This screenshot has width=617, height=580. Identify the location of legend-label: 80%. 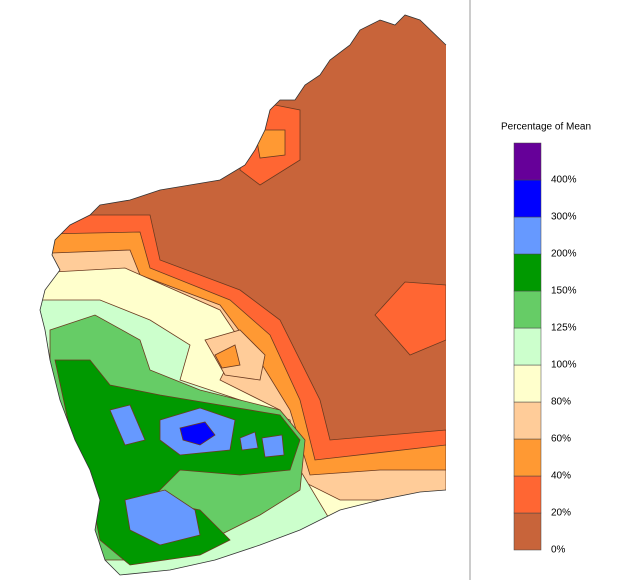
(561, 402).